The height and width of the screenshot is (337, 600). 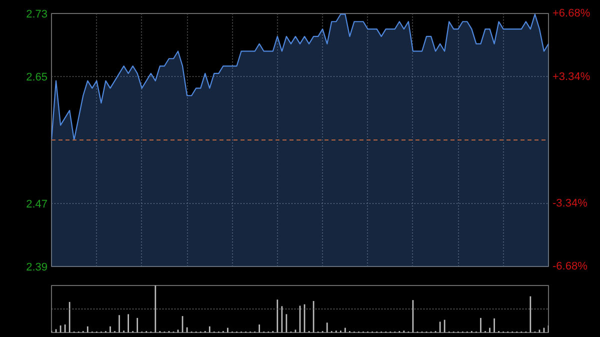 What do you see at coordinates (570, 266) in the screenshot?
I see `y2-tick-label: -6.68%` at bounding box center [570, 266].